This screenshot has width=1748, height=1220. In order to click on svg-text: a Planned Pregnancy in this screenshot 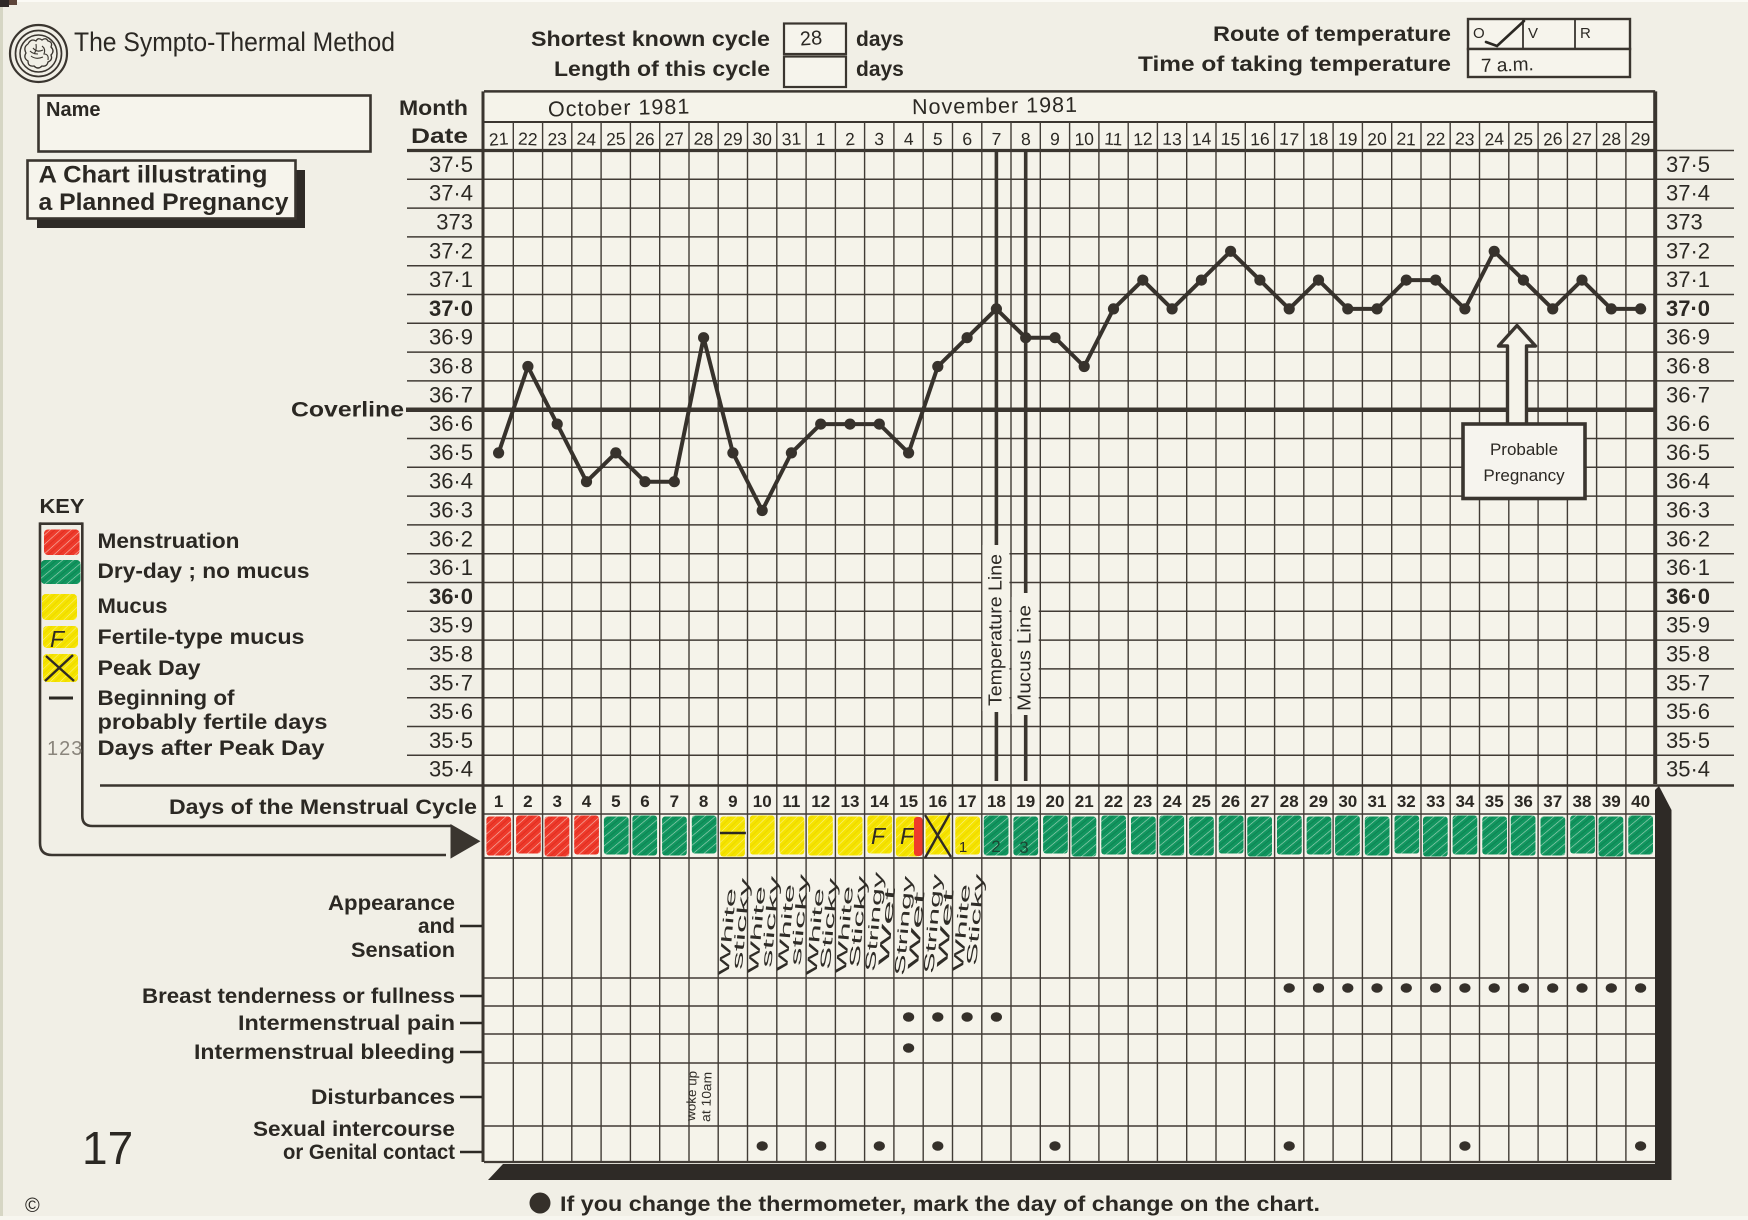, I will do `click(164, 202)`.